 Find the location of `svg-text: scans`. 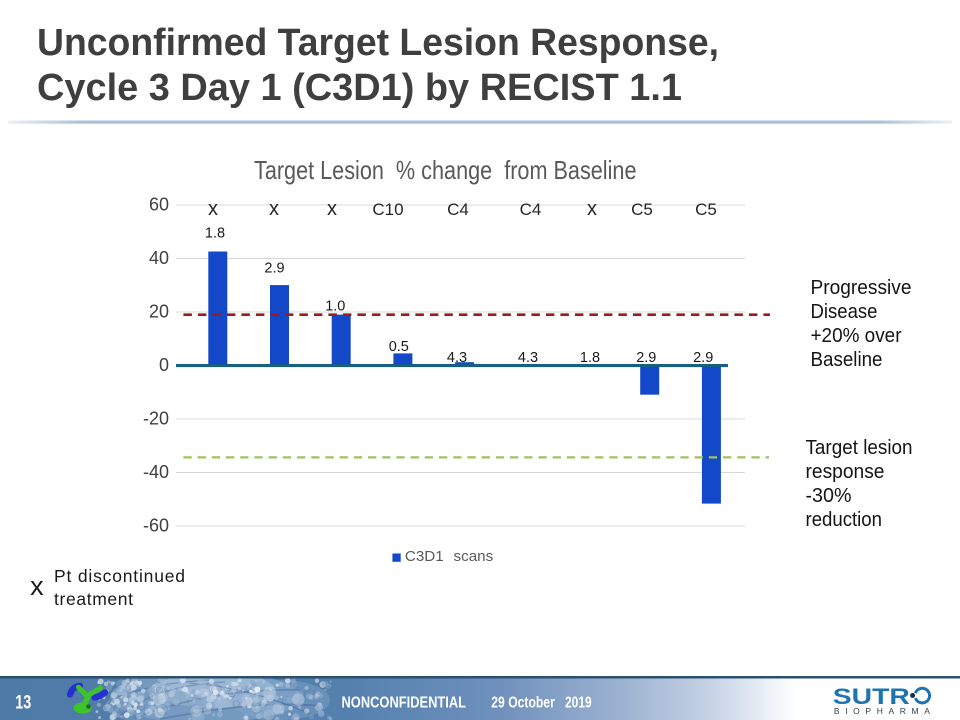

svg-text: scans is located at coordinates (474, 556).